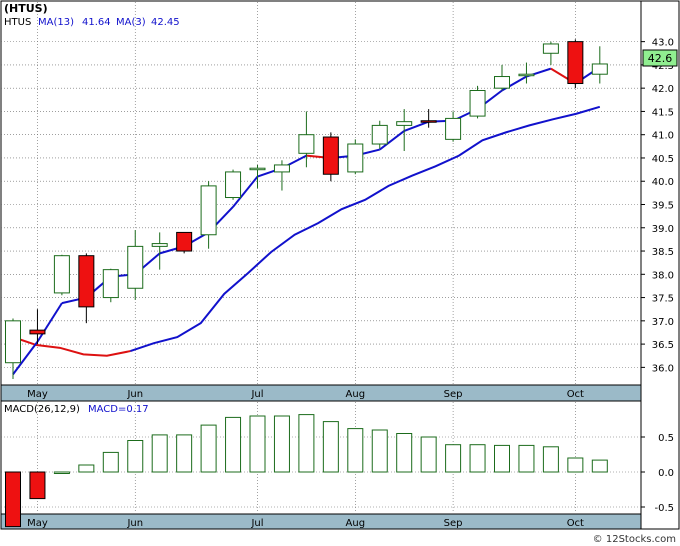  I want to click on macd-x-axis, so click(321, 521).